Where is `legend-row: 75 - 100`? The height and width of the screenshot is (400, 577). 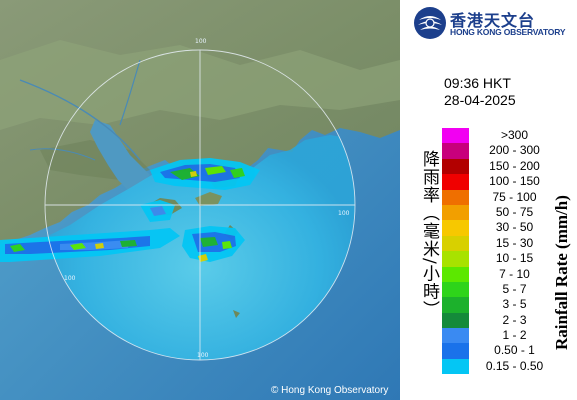
legend-row: 75 - 100 is located at coordinates (501, 197).